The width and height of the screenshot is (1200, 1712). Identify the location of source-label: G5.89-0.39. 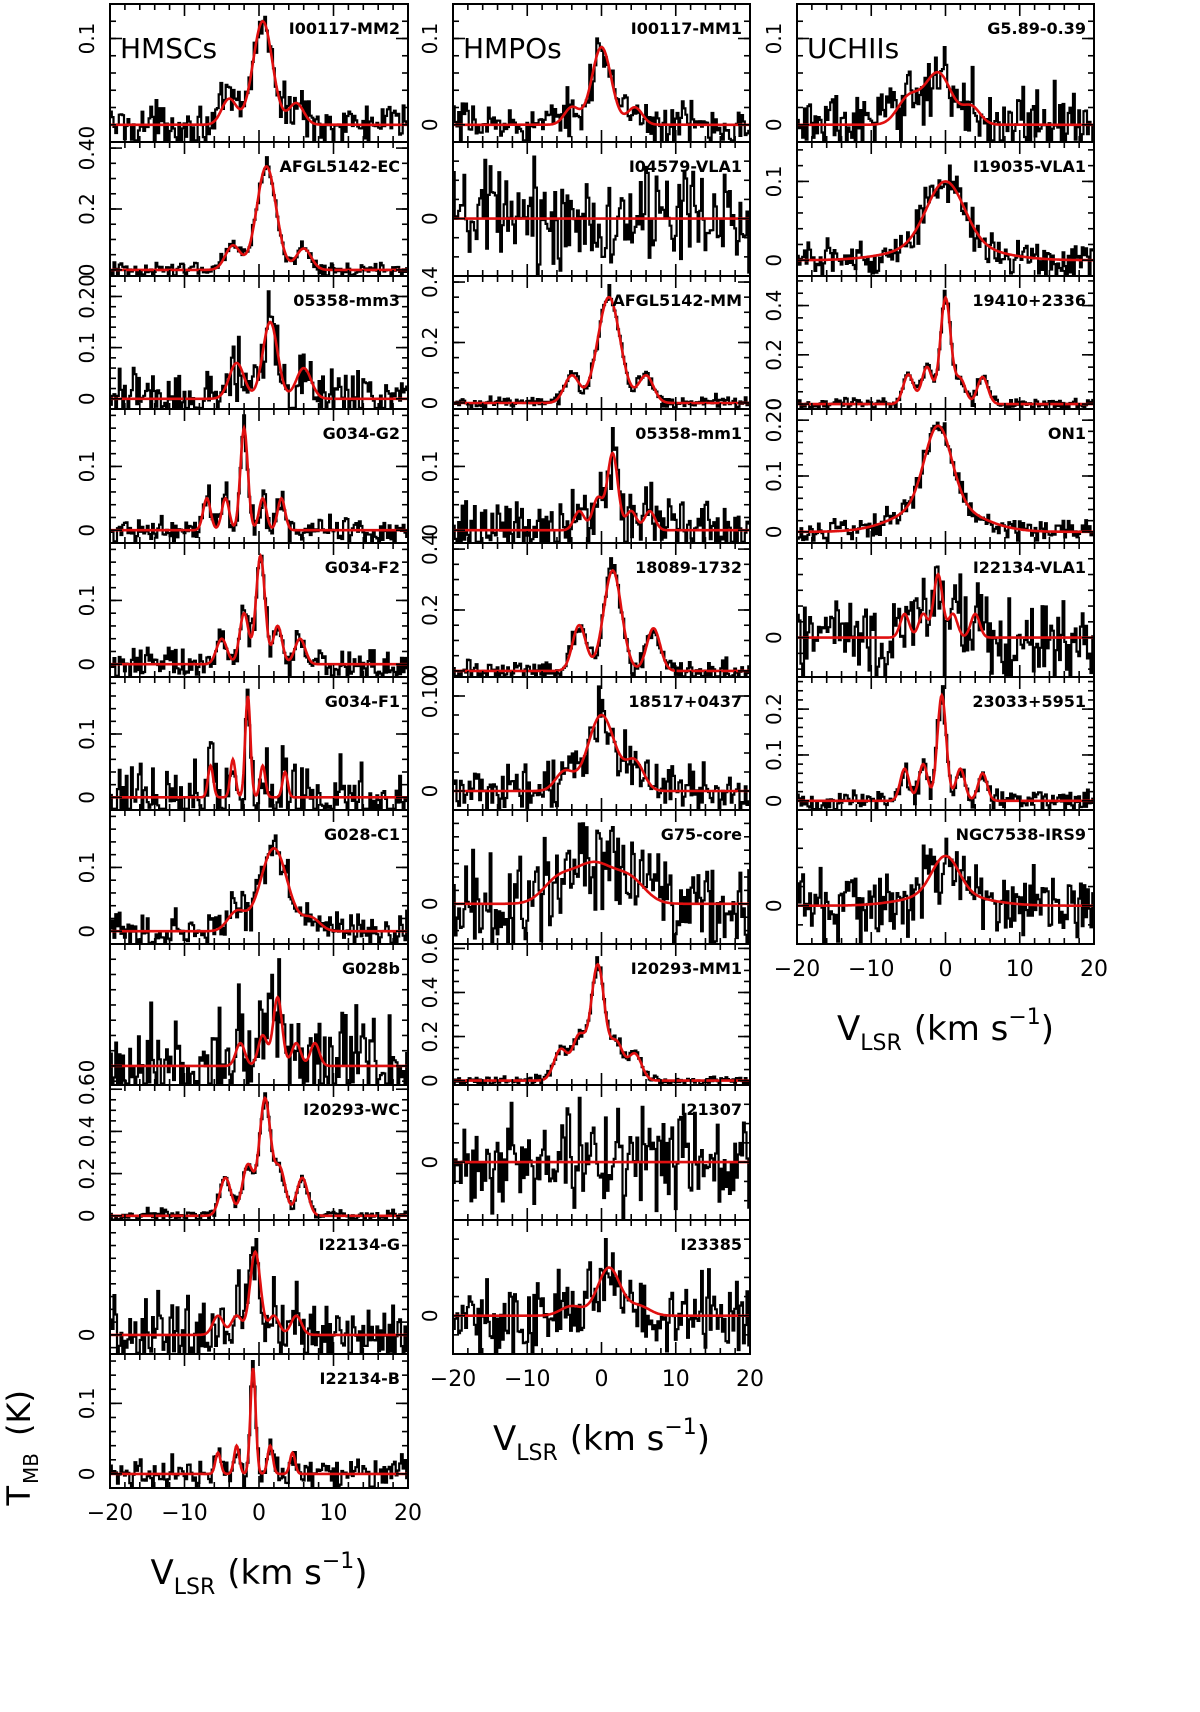
(1036, 28).